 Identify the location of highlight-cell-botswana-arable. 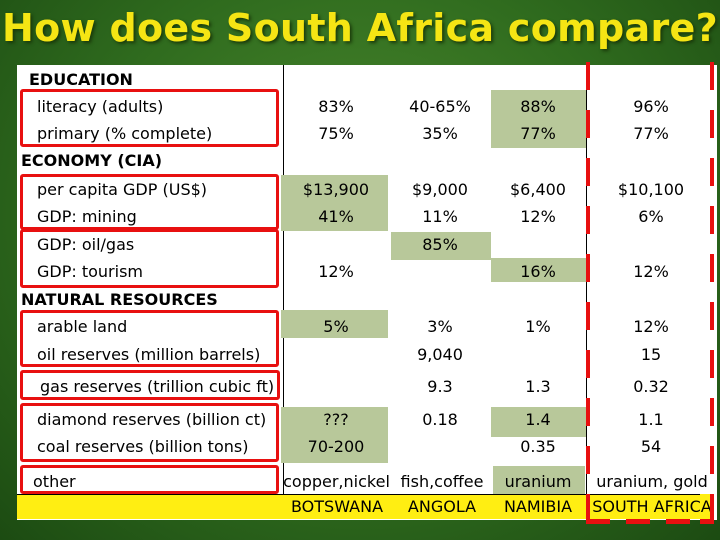
(334, 324).